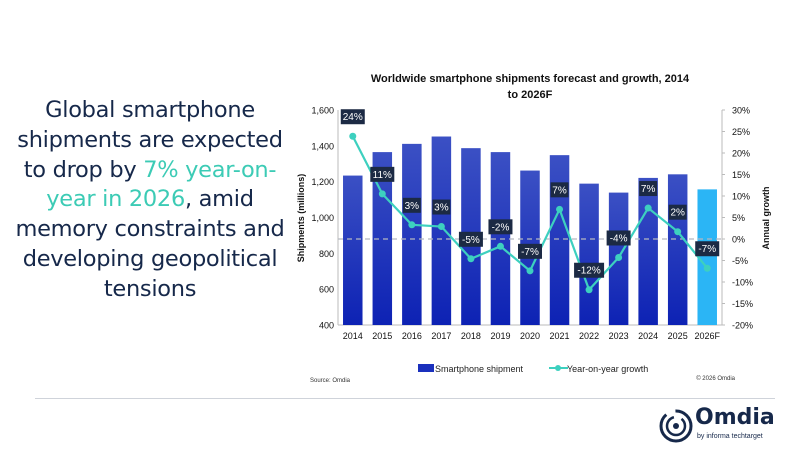  What do you see at coordinates (441, 227) in the screenshot?
I see `growth-point-2017` at bounding box center [441, 227].